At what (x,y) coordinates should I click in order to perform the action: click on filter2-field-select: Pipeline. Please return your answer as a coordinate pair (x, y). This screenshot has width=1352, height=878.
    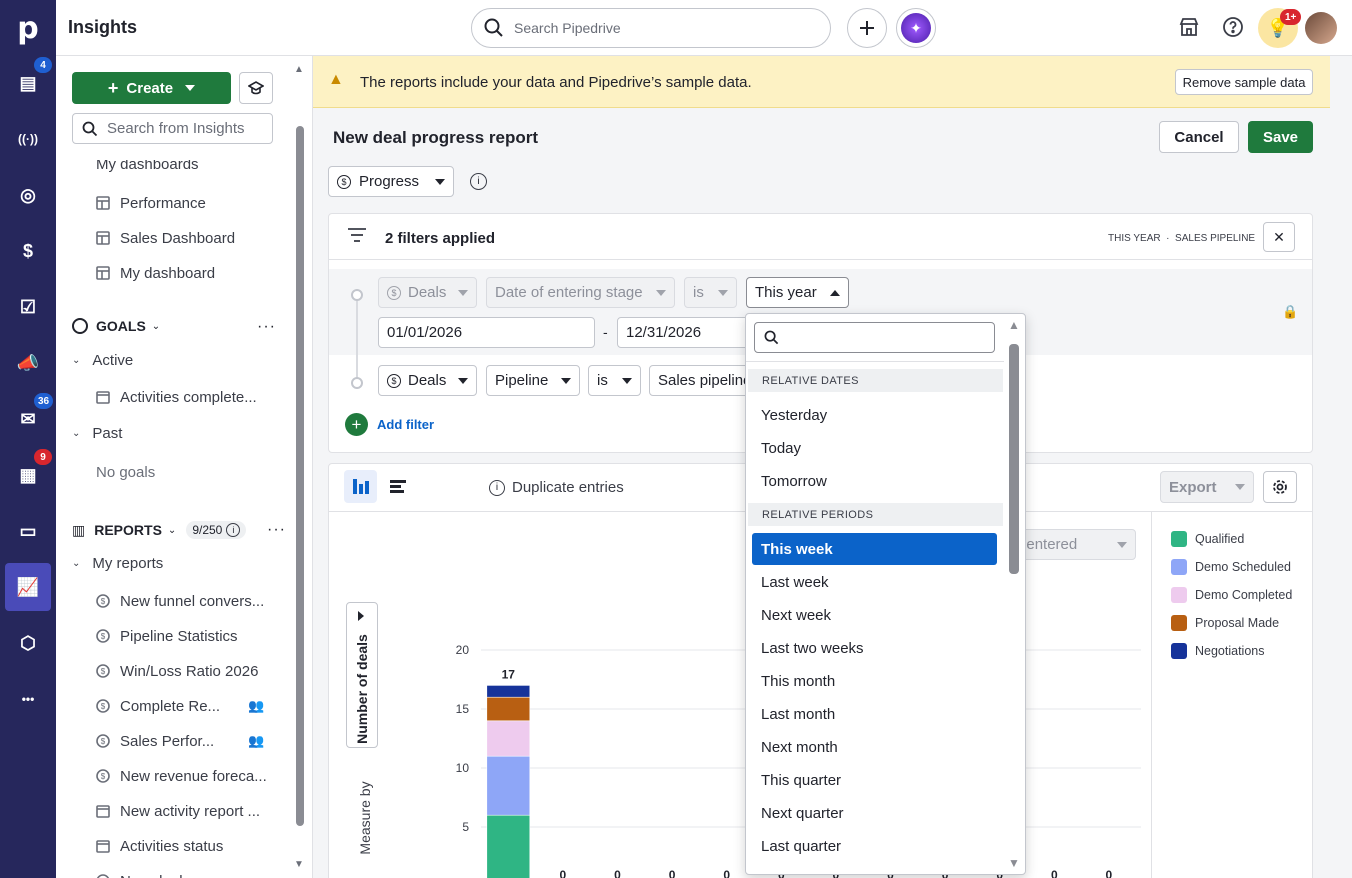
    Looking at the image, I should click on (533, 380).